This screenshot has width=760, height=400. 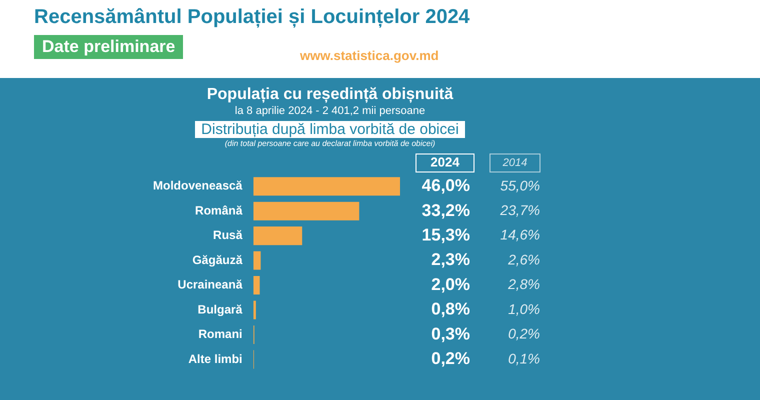 What do you see at coordinates (252, 17) in the screenshot?
I see `chart-title: Recensământul Populației și Locuințelor 2024` at bounding box center [252, 17].